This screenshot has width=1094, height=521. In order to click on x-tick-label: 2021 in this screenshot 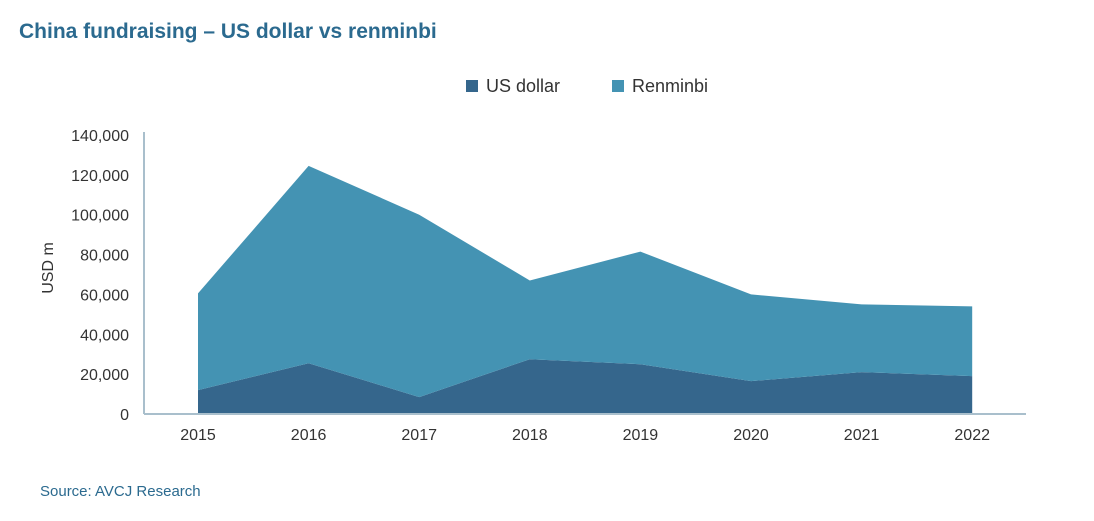, I will do `click(862, 435)`.